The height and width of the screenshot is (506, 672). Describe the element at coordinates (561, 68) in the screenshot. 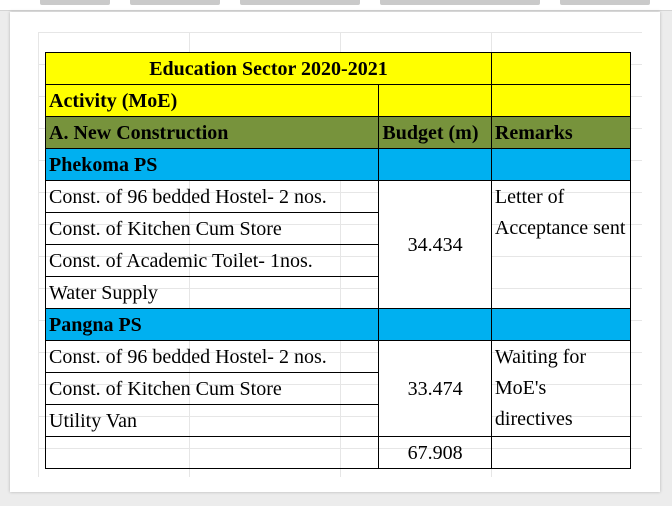

I see `title-row-empty-cell` at that location.